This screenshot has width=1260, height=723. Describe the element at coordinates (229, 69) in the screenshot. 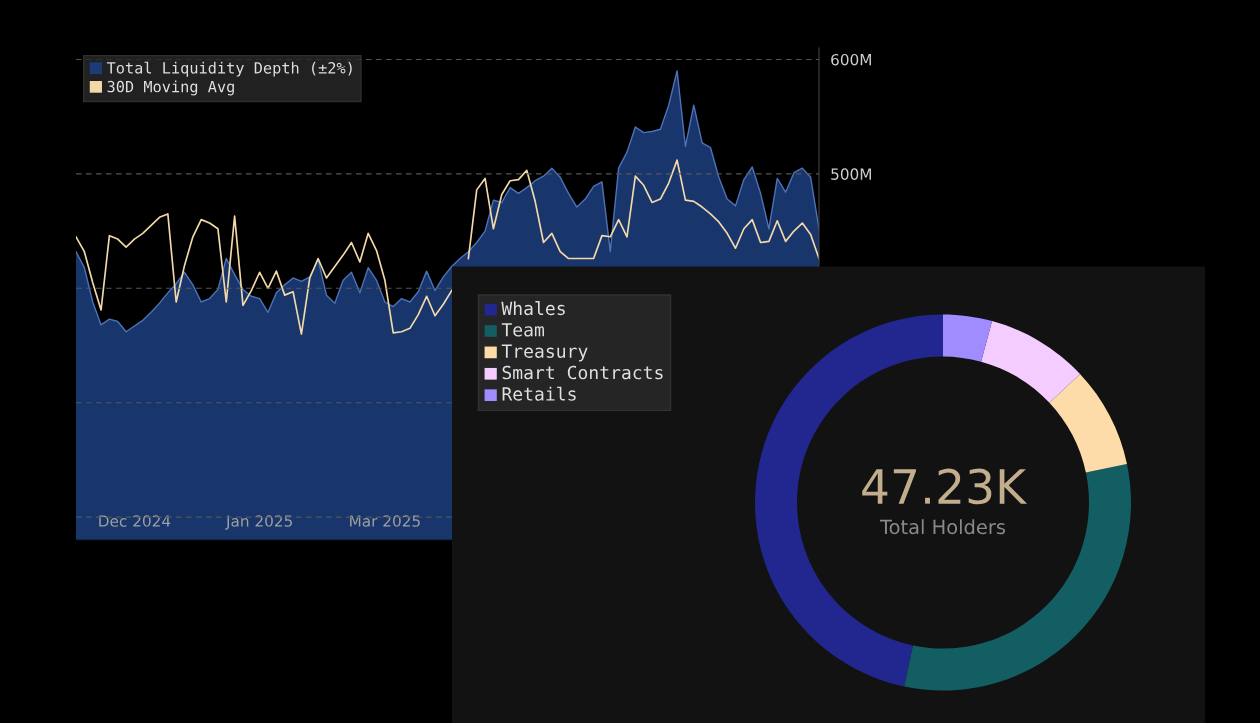

I see `legend-label: Total Liquidity Depth (±2%)` at that location.